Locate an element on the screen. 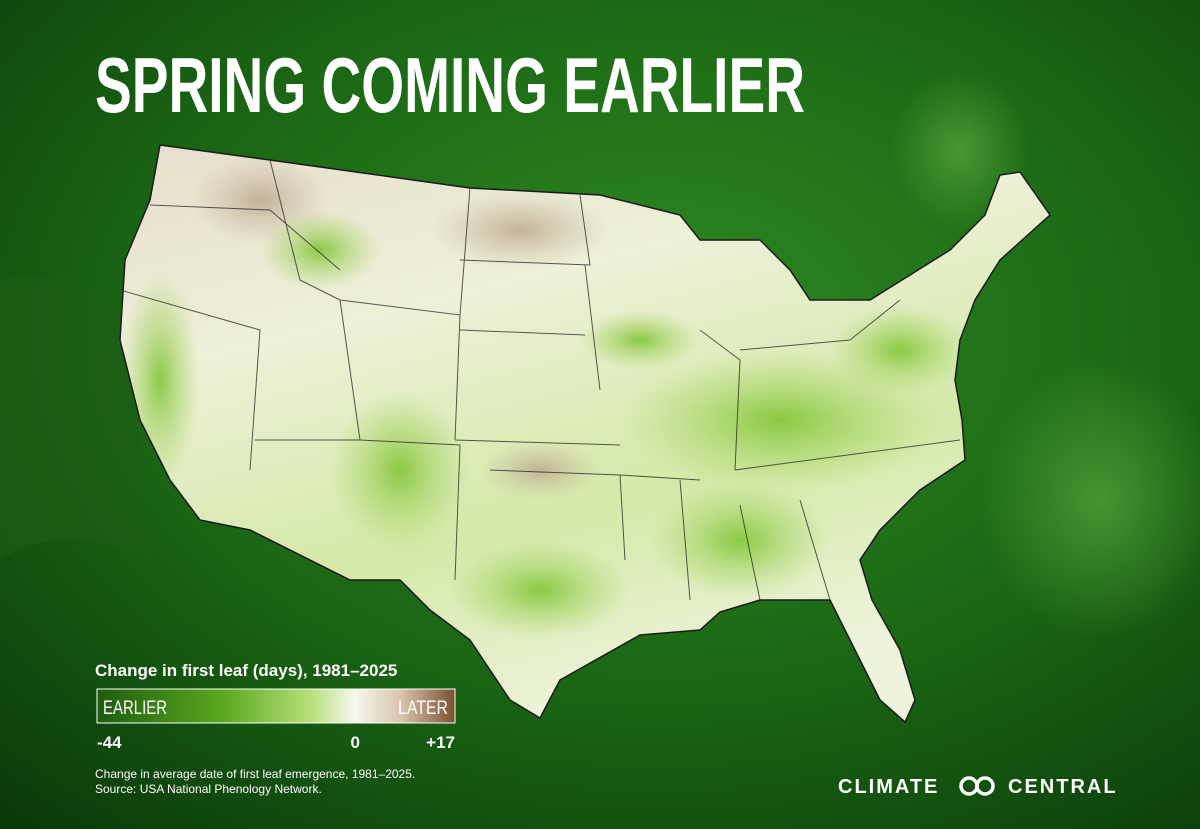  color-scale is located at coordinates (276, 706).